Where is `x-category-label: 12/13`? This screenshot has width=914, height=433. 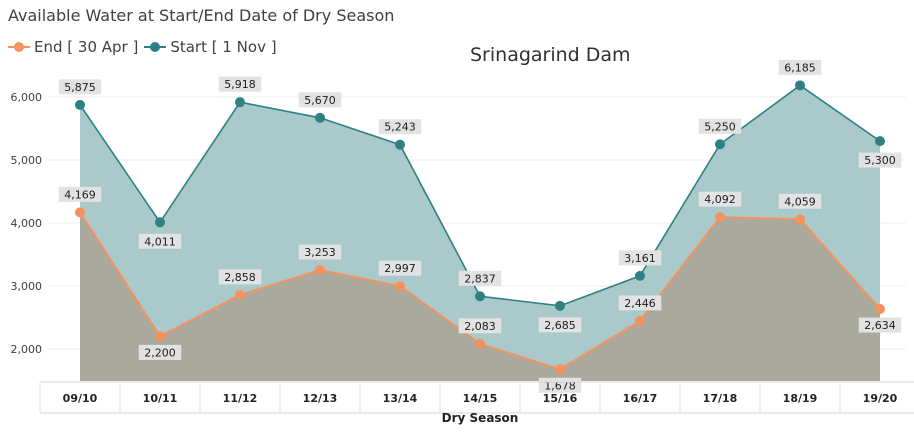
x-category-label: 12/13 is located at coordinates (320, 398).